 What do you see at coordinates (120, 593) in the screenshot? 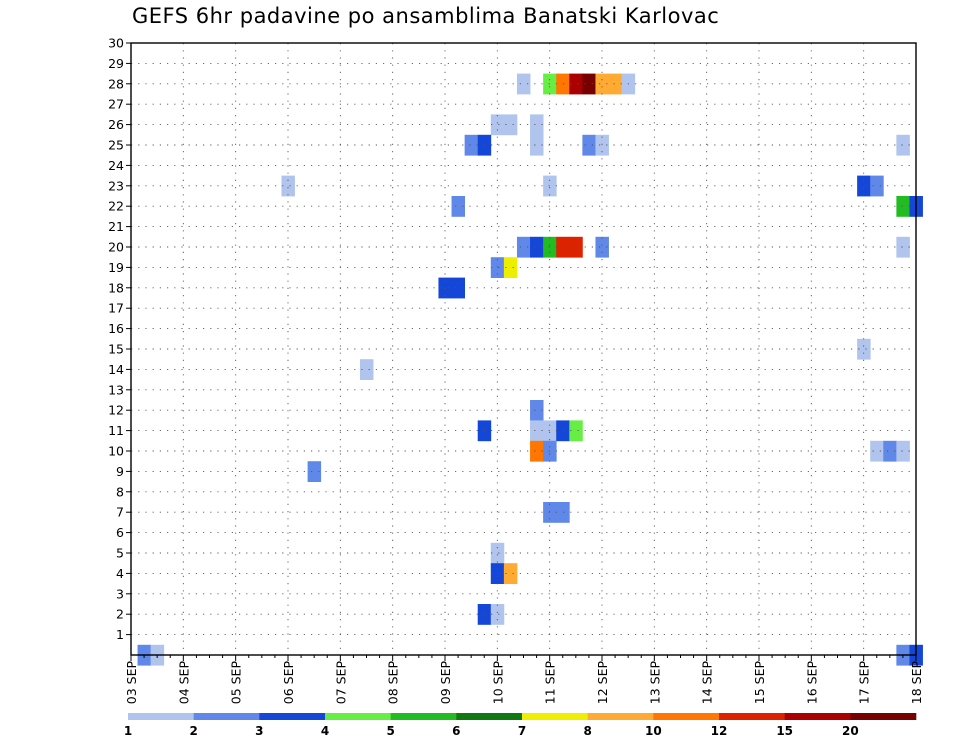
I see `y-tick-label: 3` at bounding box center [120, 593].